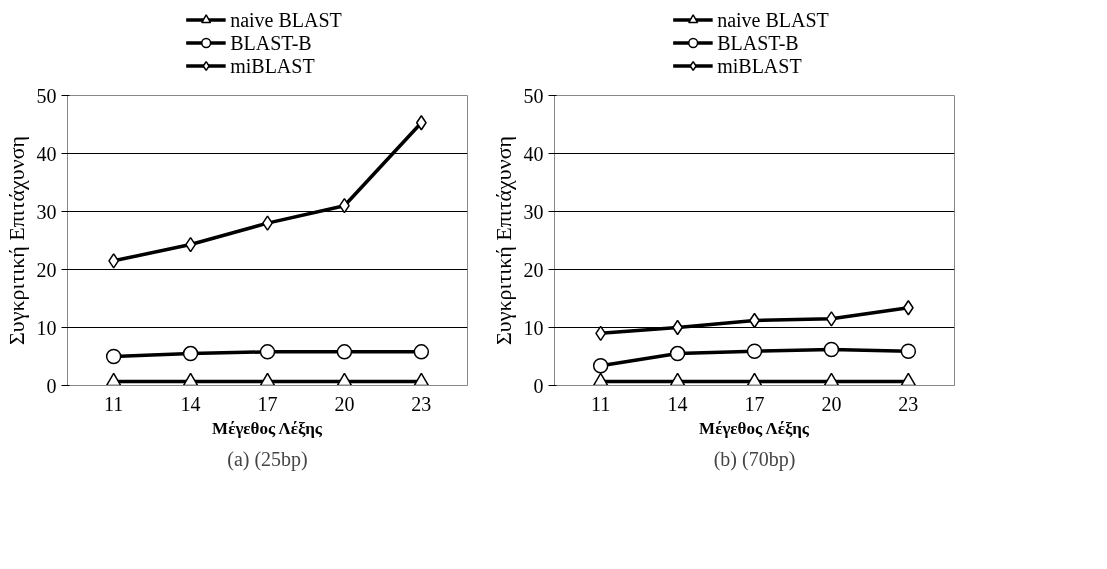  I want to click on text: (a) (25bp), so click(267, 459).